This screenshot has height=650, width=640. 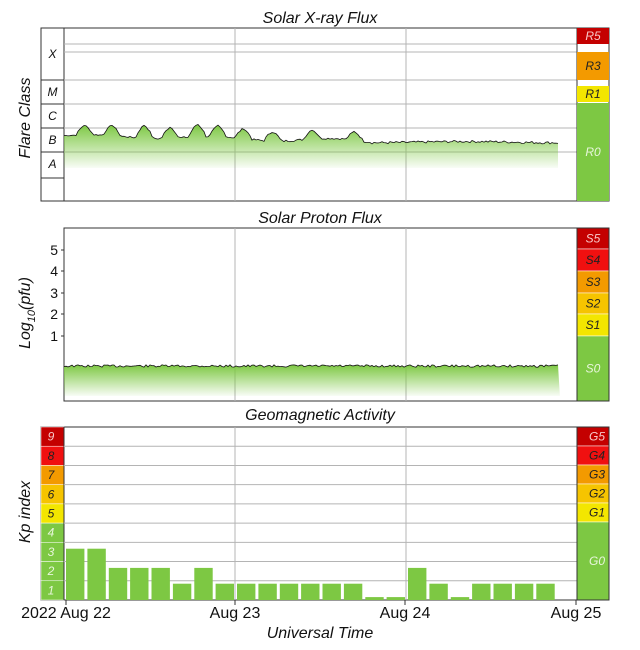 I want to click on kp-label: 9, so click(x=51, y=437).